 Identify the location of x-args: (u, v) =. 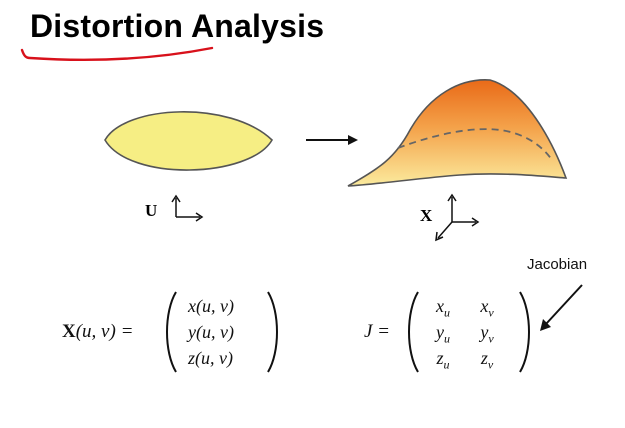
(104, 331).